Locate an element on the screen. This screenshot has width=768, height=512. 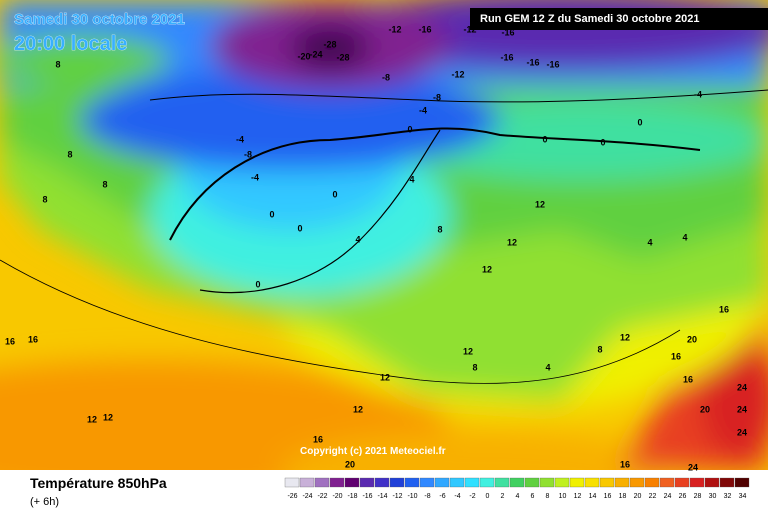
colorbar-label: 12 is located at coordinates (578, 496).